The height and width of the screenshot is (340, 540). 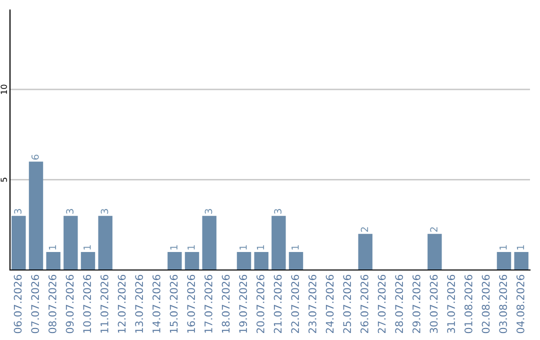 I want to click on x-tick-label: 04.08.2026, so click(x=520, y=304).